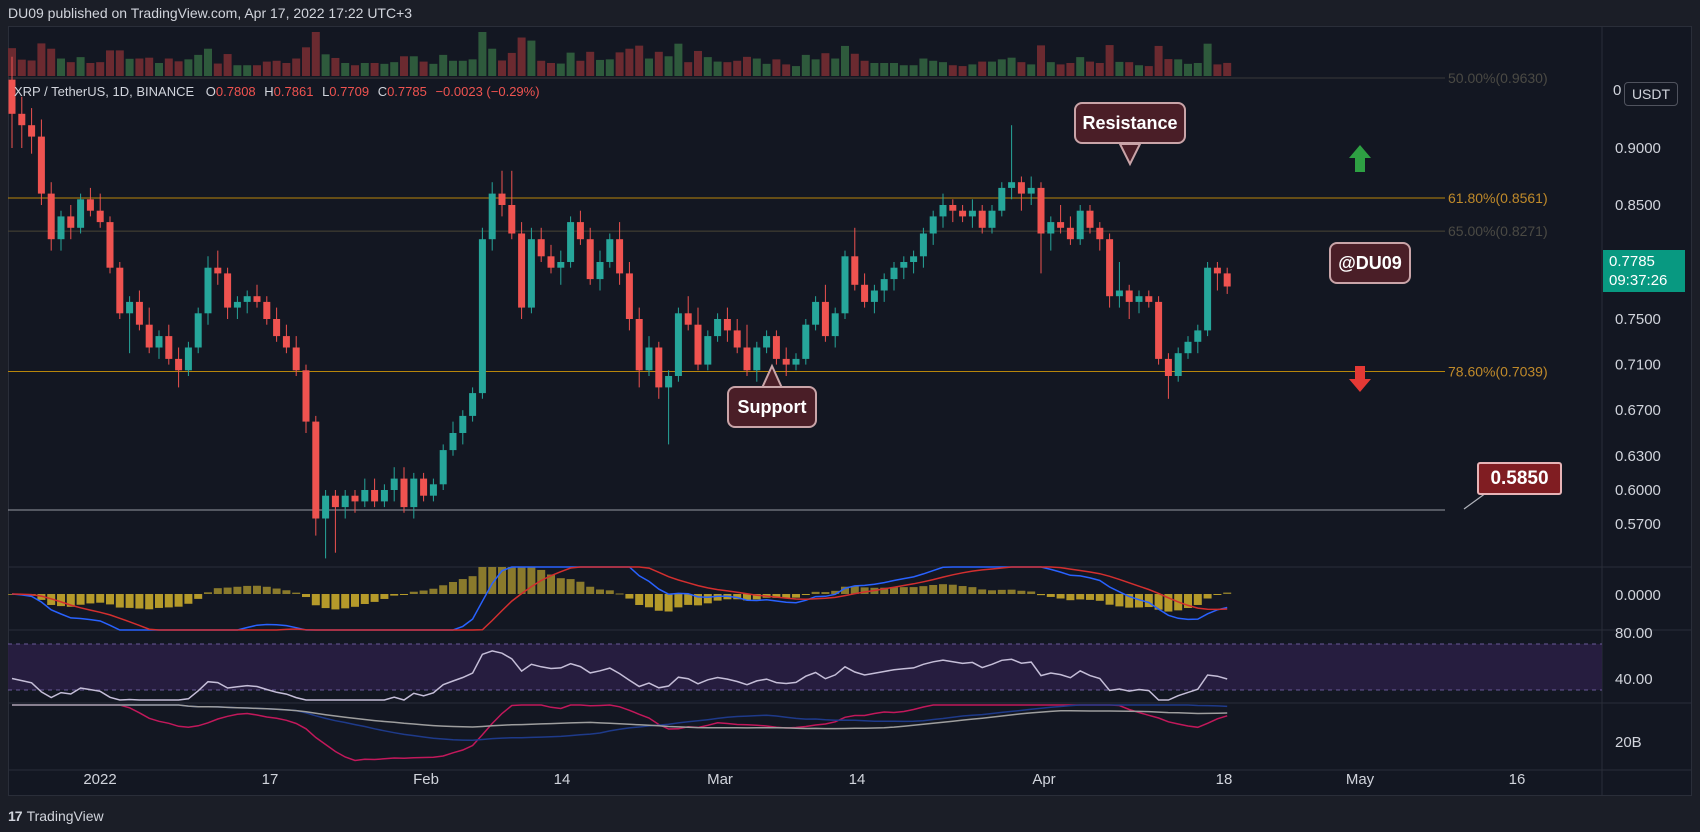 This screenshot has height=832, width=1700. I want to click on price-tick-label: 0.6000, so click(1638, 490).